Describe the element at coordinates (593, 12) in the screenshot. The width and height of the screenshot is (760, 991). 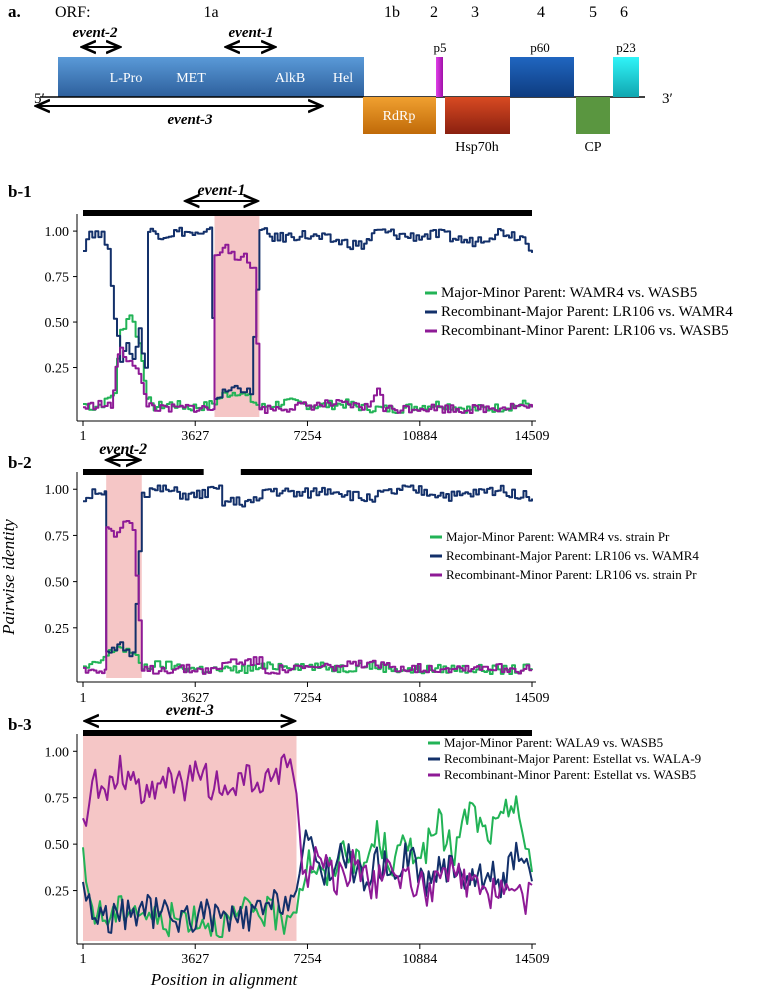
I see `orf-5-number: 5` at that location.